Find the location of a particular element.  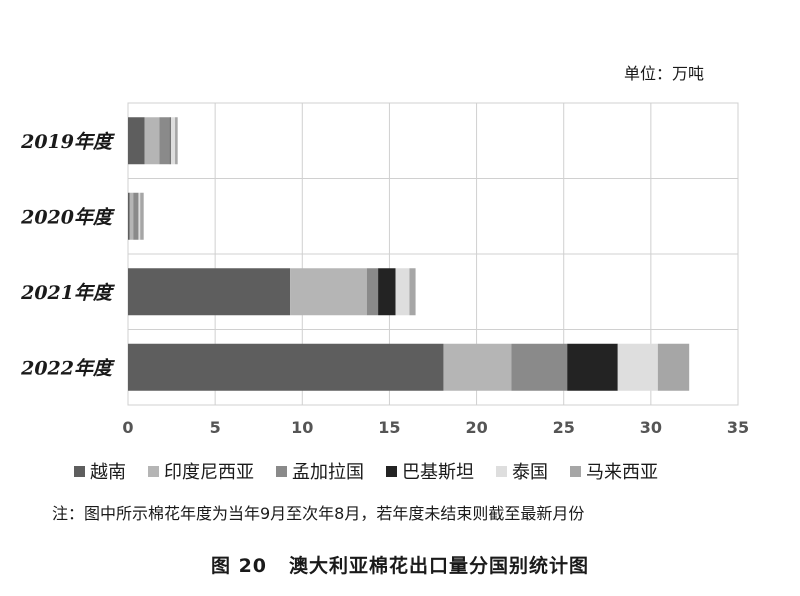

figure-title: 澳大利亚棉花出口量分国别统计图 is located at coordinates (439, 566).